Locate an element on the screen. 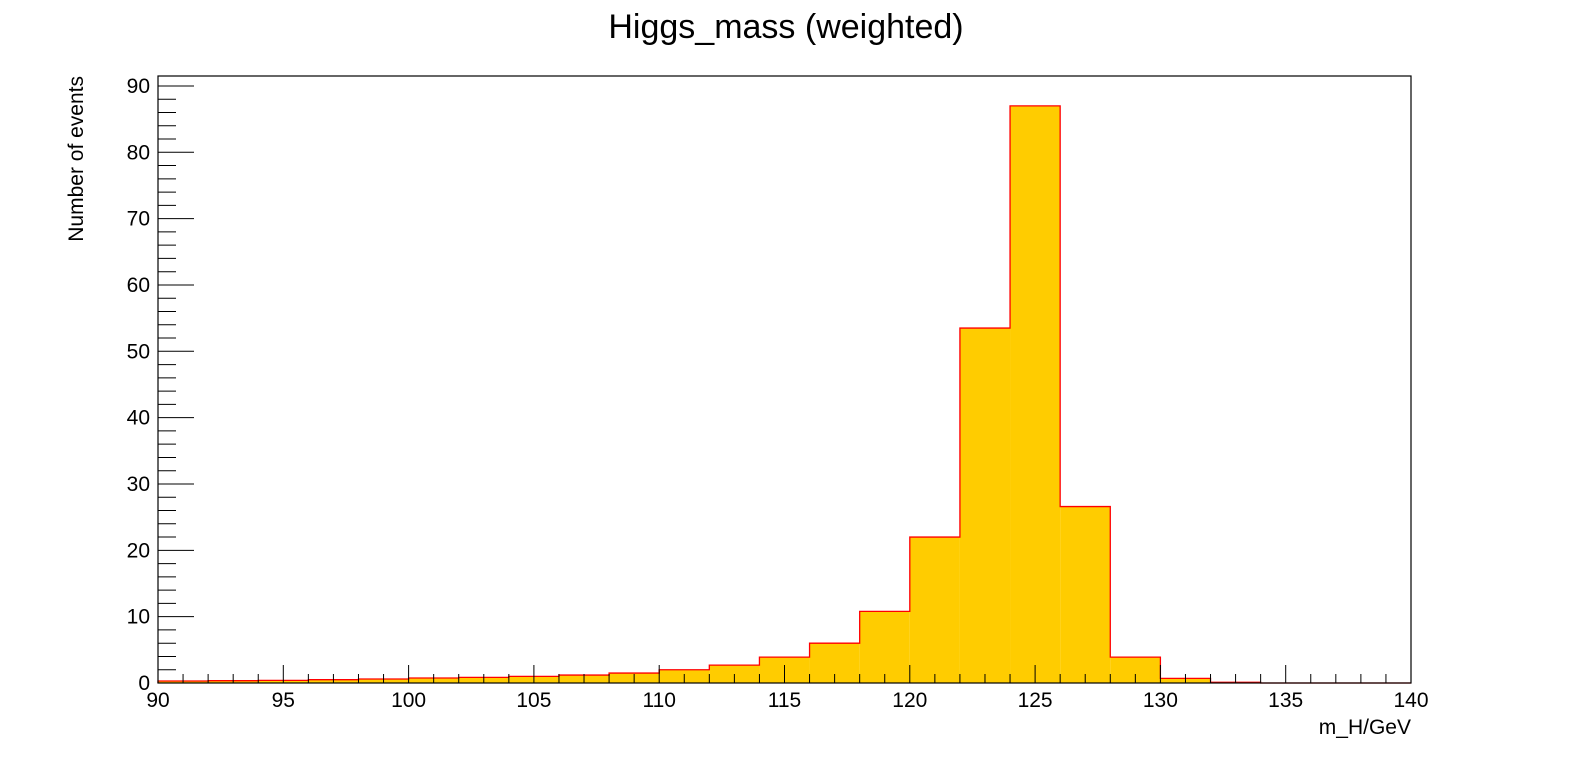  x-tick-label: 115 is located at coordinates (784, 700).